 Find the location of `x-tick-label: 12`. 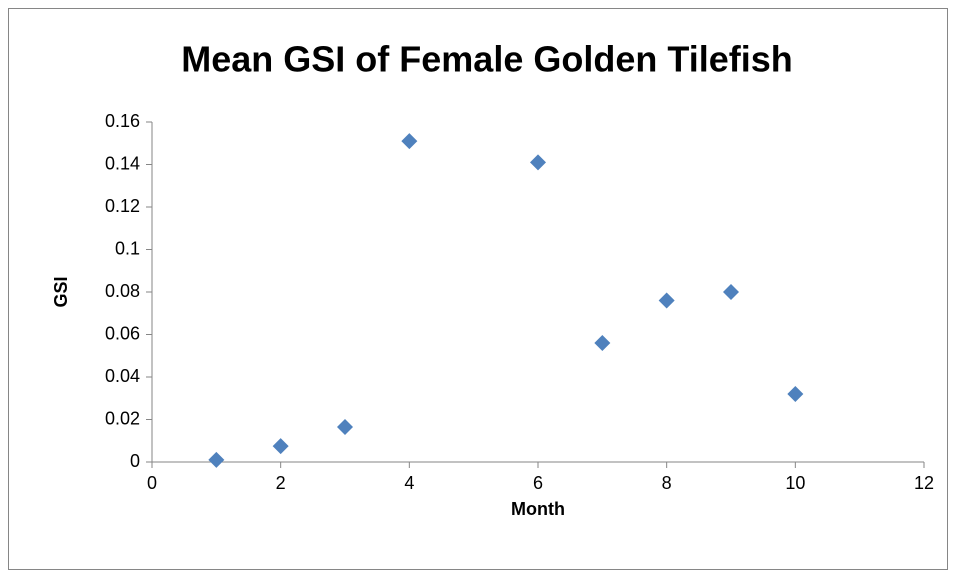

x-tick-label: 12 is located at coordinates (924, 483).